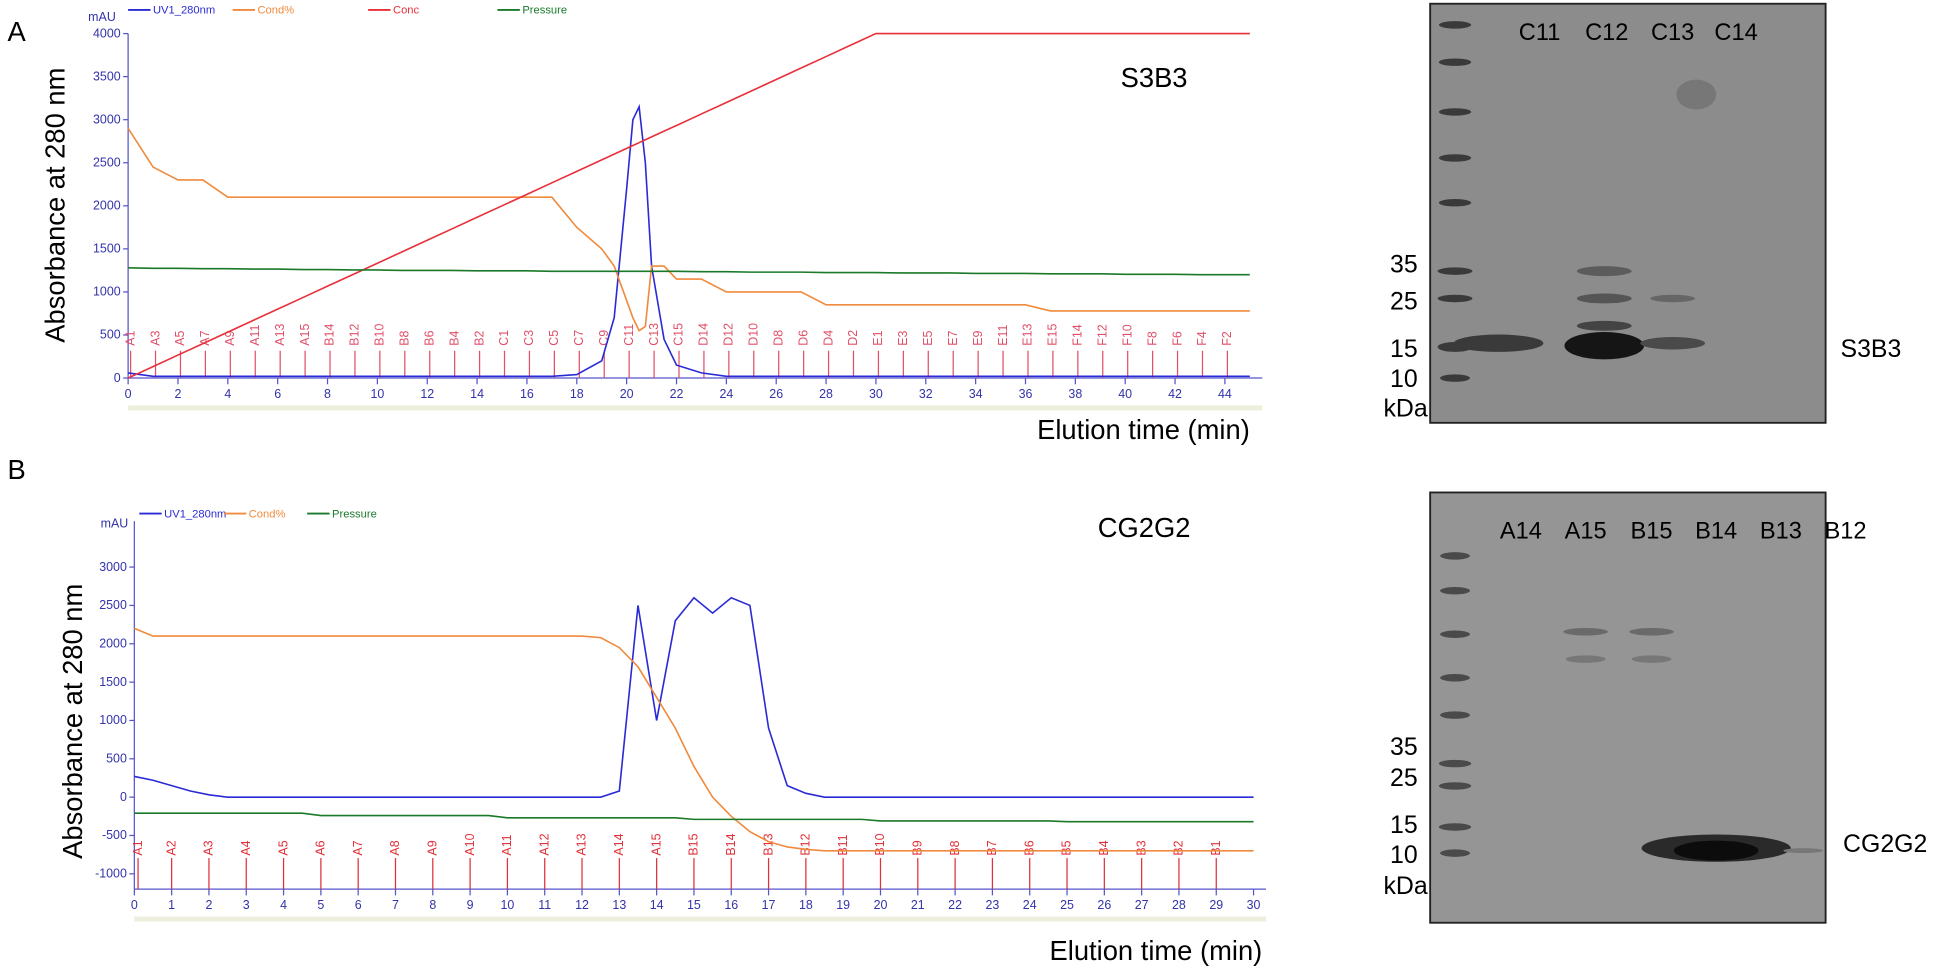  I want to click on x-tick-label: 7, so click(395, 905).